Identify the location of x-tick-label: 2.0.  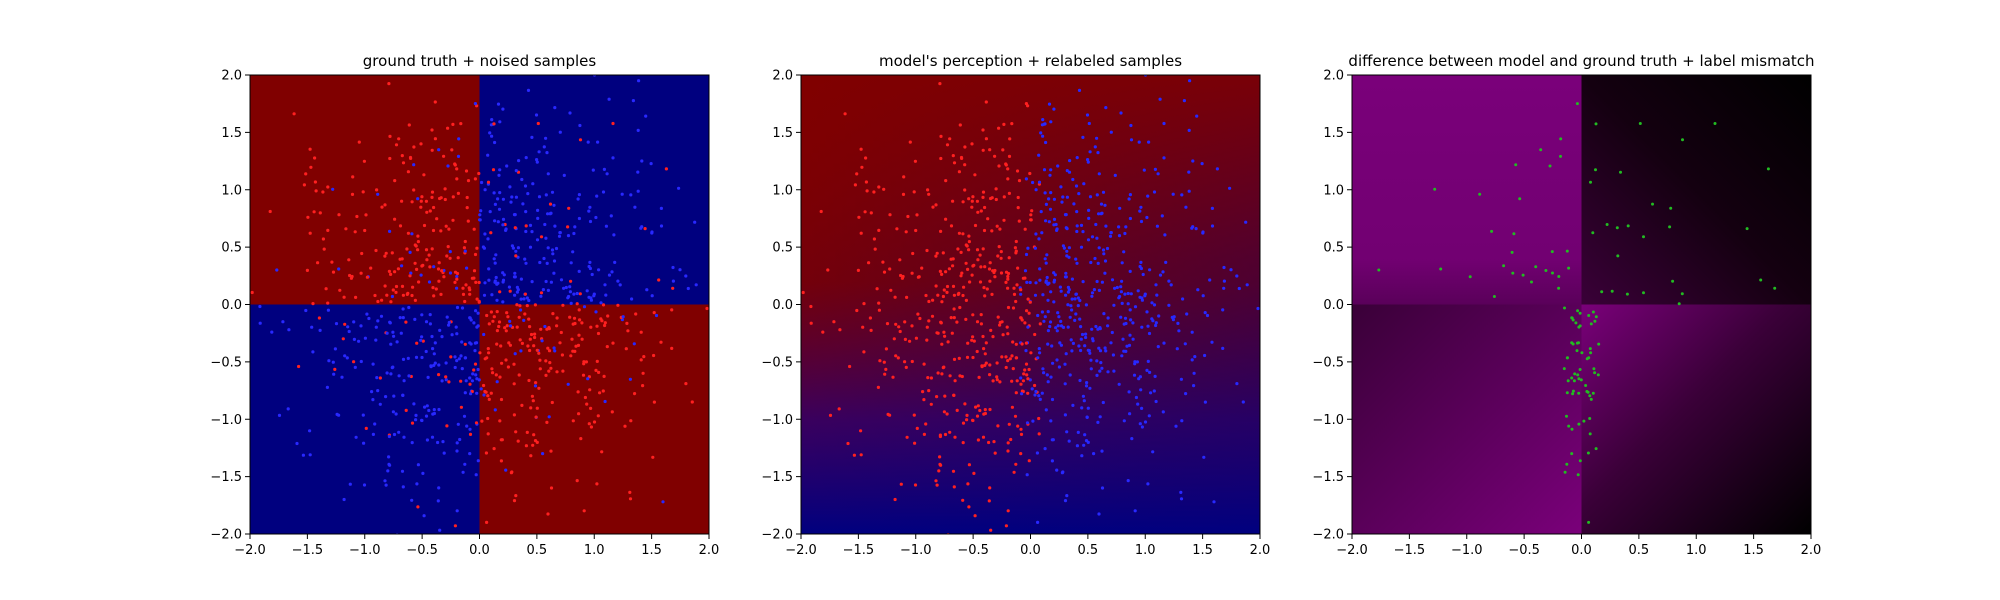
(709, 550).